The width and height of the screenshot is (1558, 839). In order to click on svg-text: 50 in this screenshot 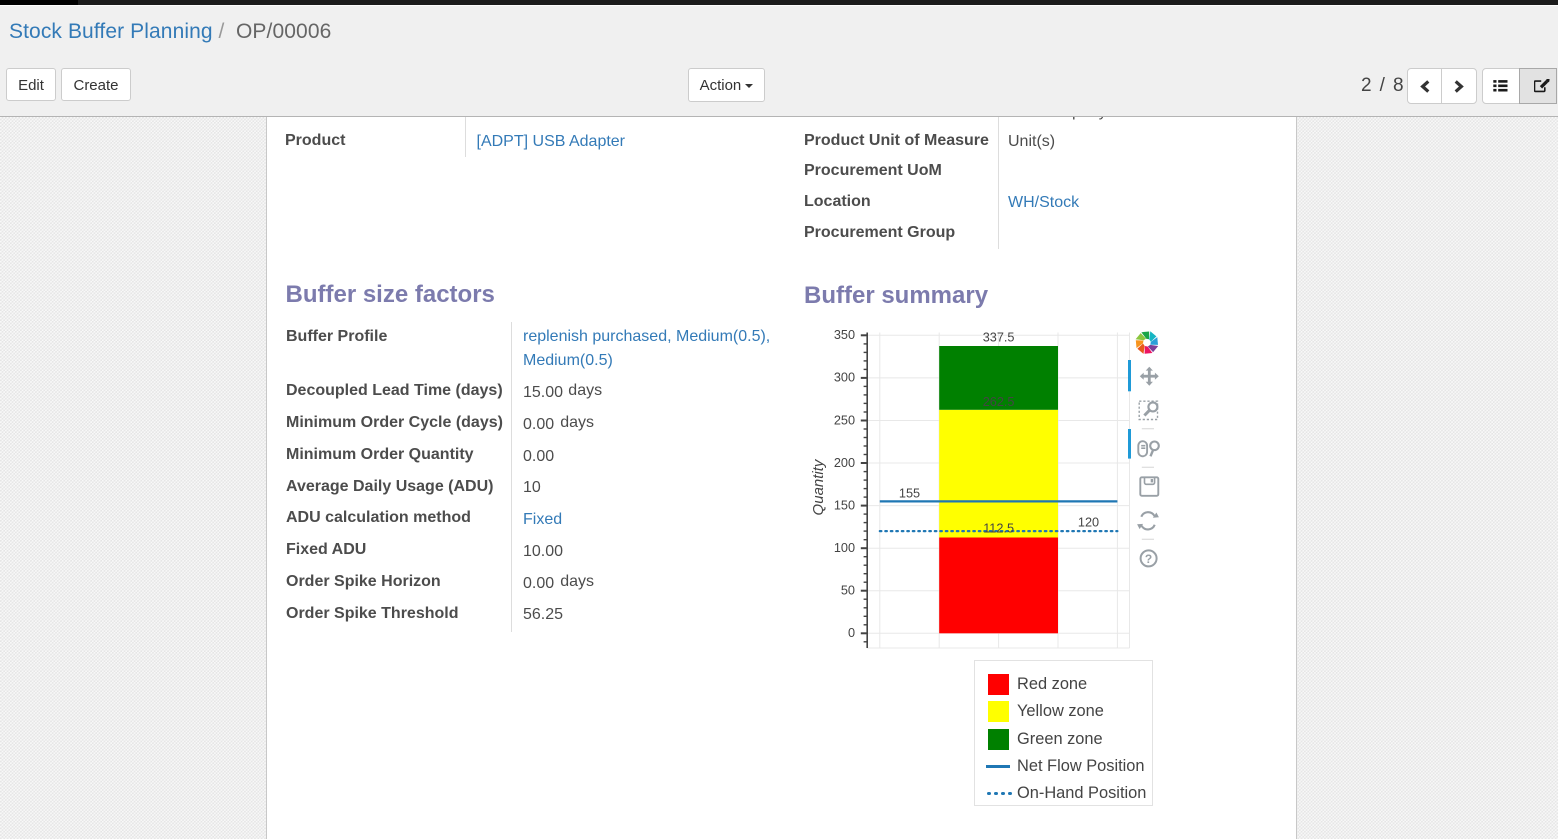, I will do `click(848, 591)`.